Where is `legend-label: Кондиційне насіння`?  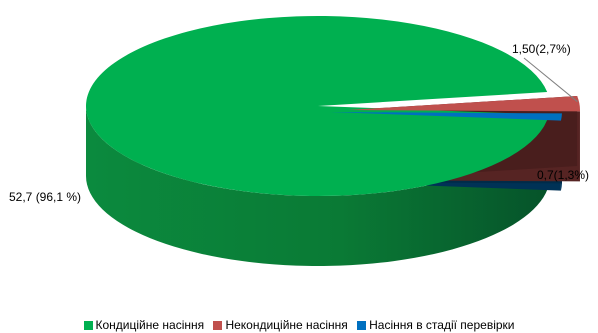 legend-label: Кондиційне насіння is located at coordinates (150, 325).